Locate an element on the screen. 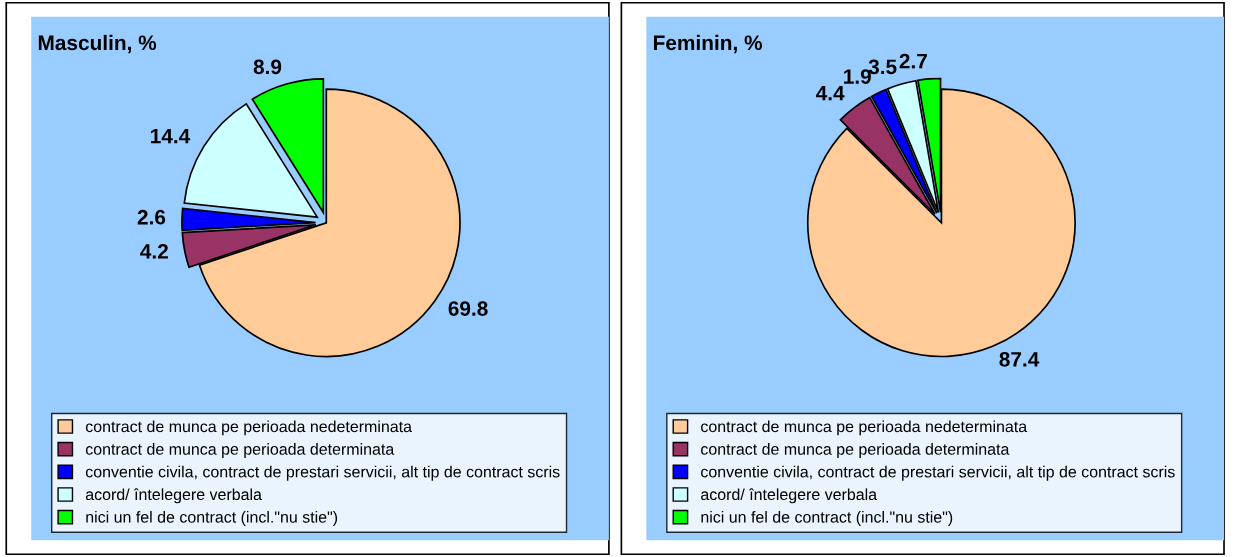 Image resolution: width=1249 pixels, height=557 pixels. data-label: 8.9 is located at coordinates (267, 67).